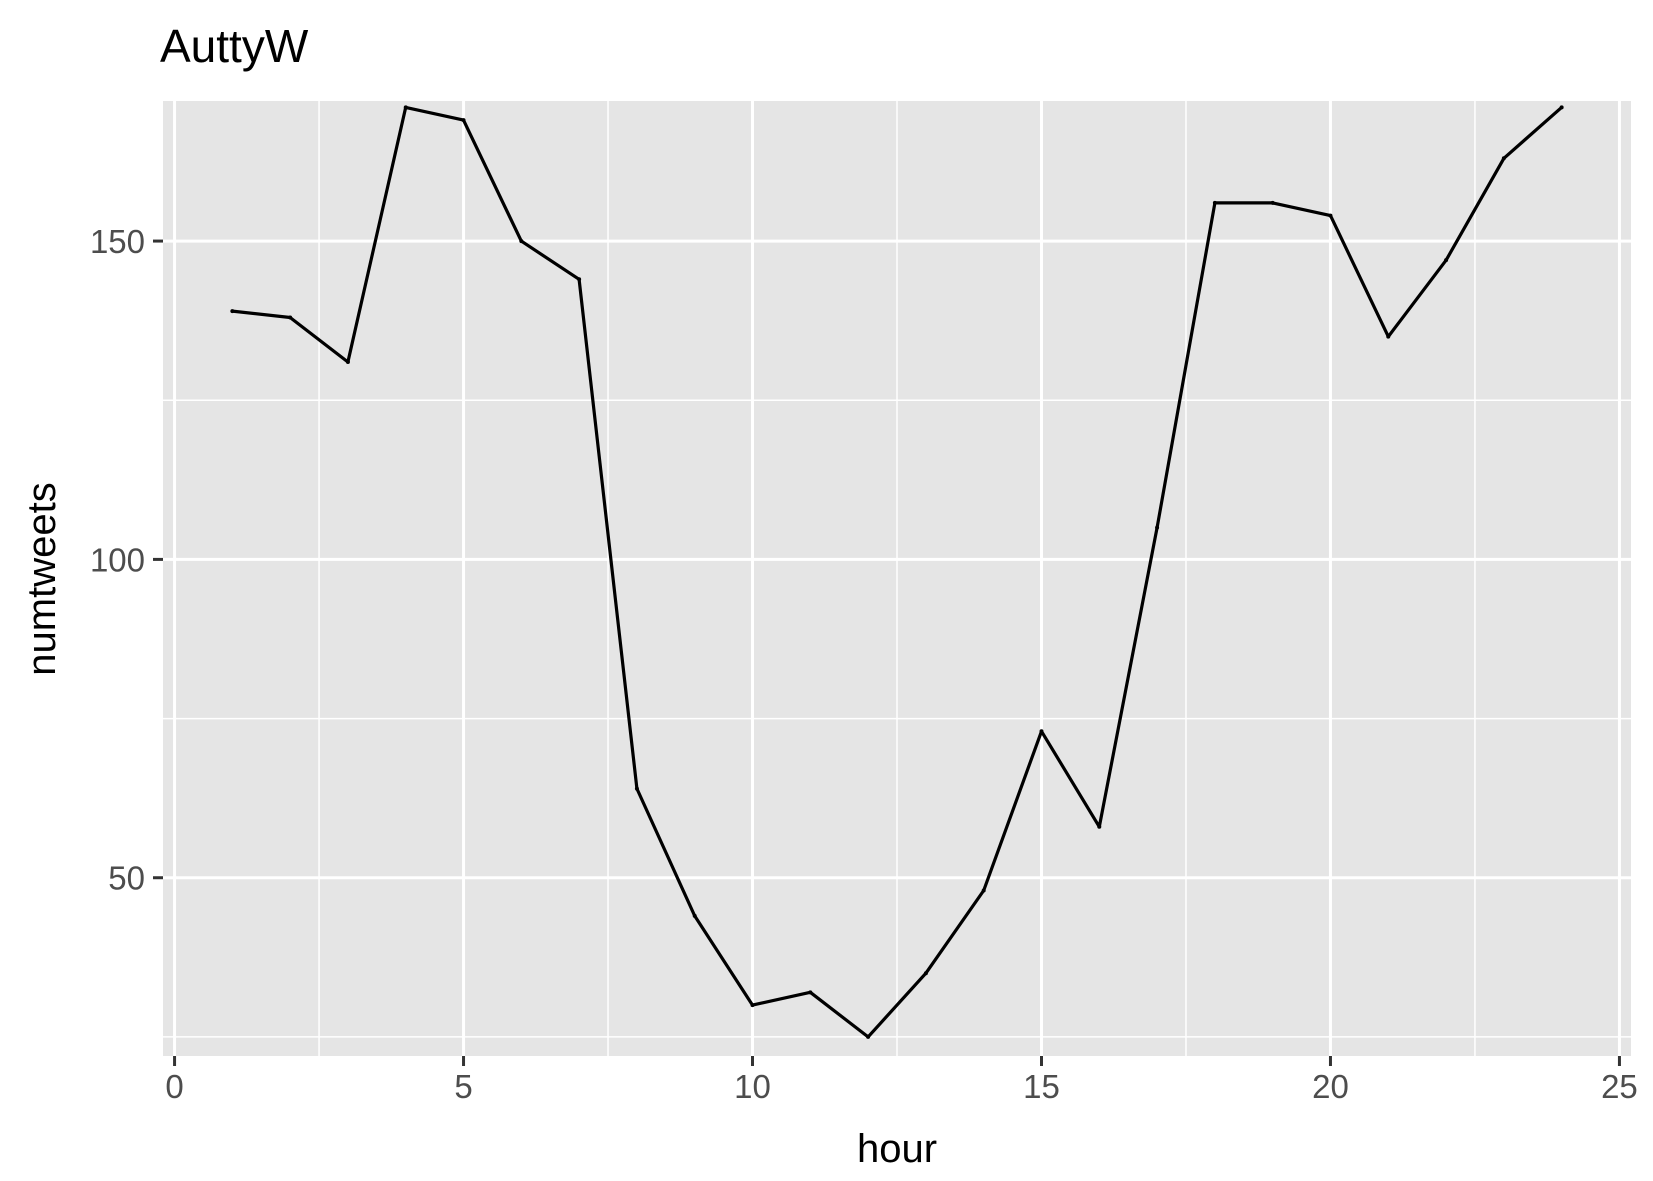 This screenshot has width=1653, height=1181. Describe the element at coordinates (234, 46) in the screenshot. I see `chart-title: AuttyW` at that location.